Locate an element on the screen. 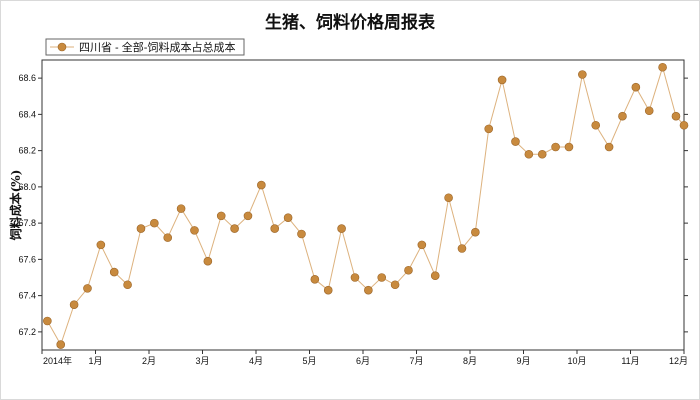  x-tick-label: 9月 is located at coordinates (523, 361).